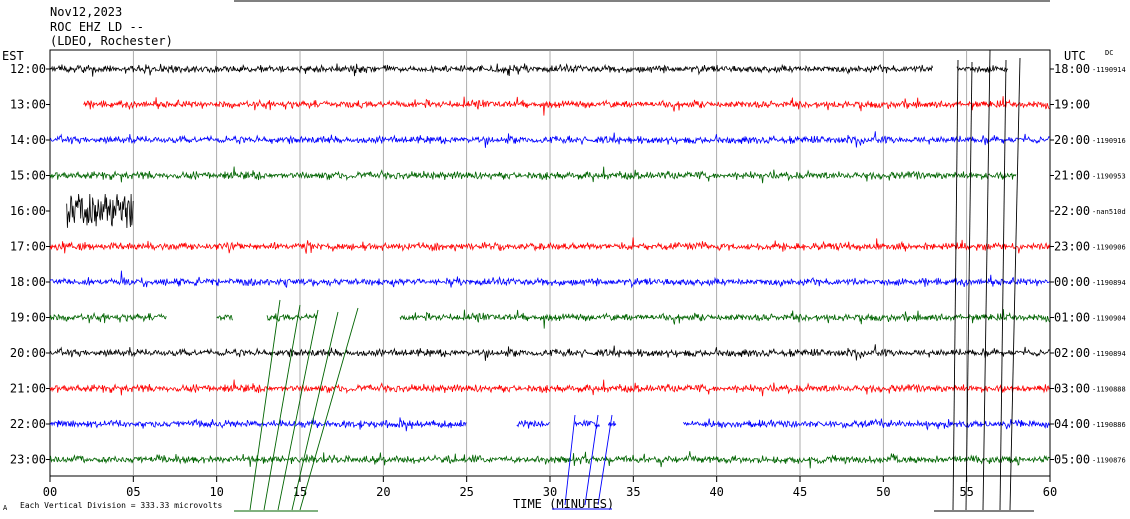 The image size is (1130, 519). I want to click on utc-row-label: 00:00, so click(1072, 282).